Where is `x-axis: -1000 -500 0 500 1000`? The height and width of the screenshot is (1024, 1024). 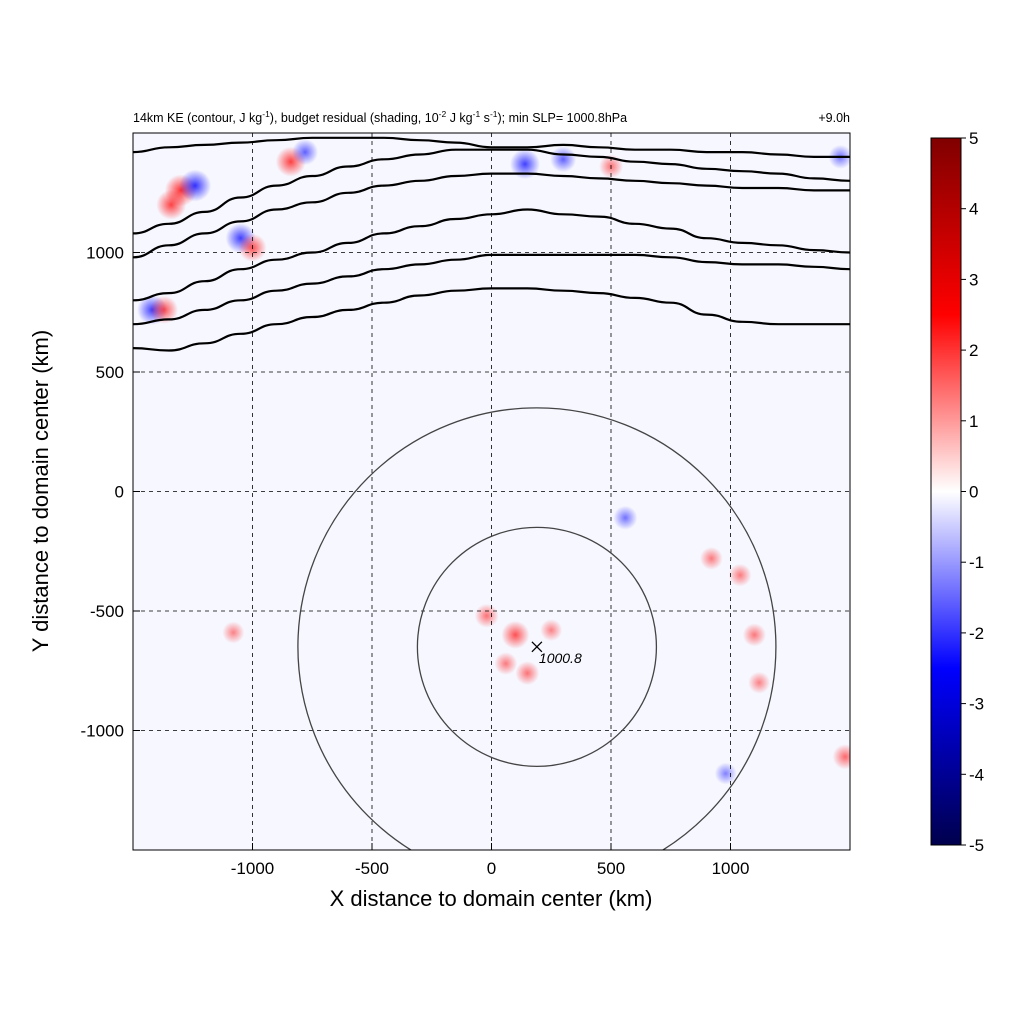
x-axis: -1000 -500 0 500 1000 is located at coordinates (490, 860).